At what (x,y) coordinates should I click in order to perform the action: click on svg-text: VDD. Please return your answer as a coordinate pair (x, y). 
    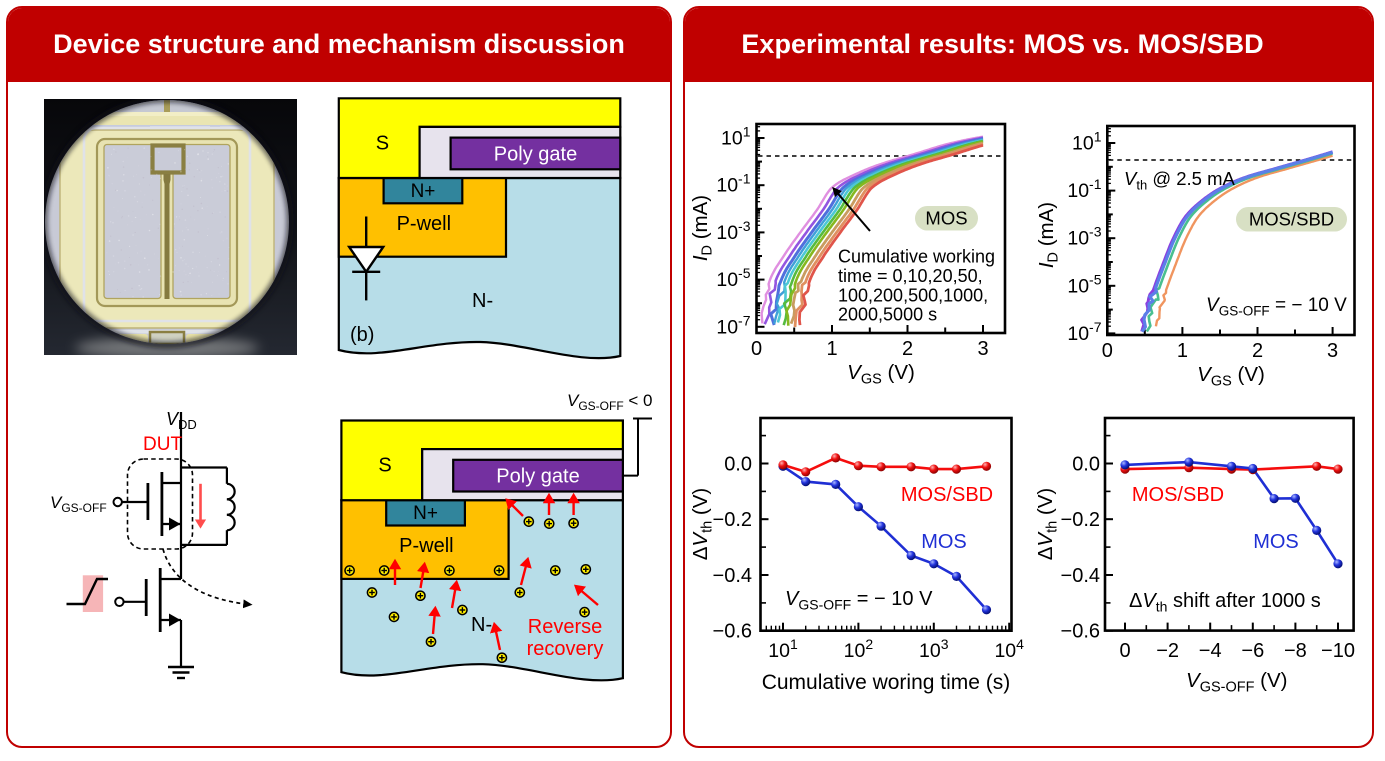
    Looking at the image, I should click on (181, 420).